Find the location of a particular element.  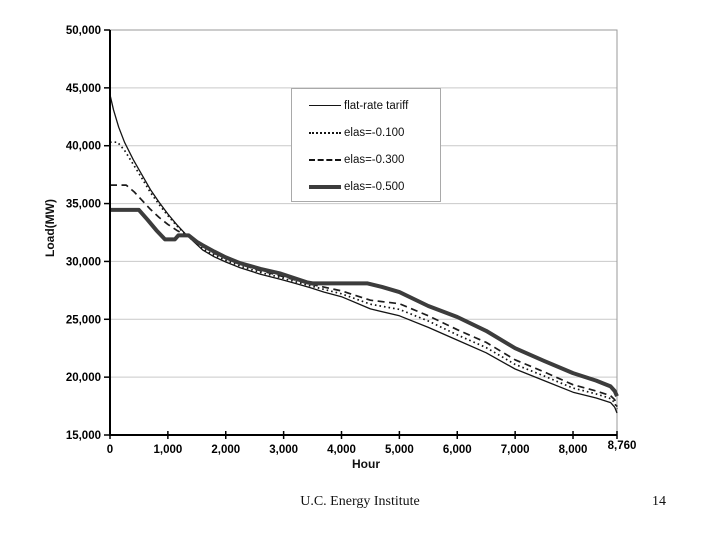

legend-label: elas=-0.100 is located at coordinates (374, 132).